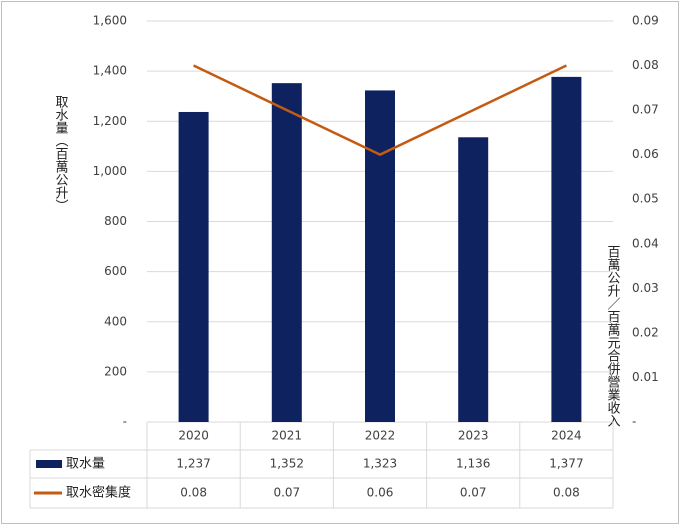 The width and height of the screenshot is (680, 531). What do you see at coordinates (566, 464) in the screenshot?
I see `table-value: 1,377` at bounding box center [566, 464].